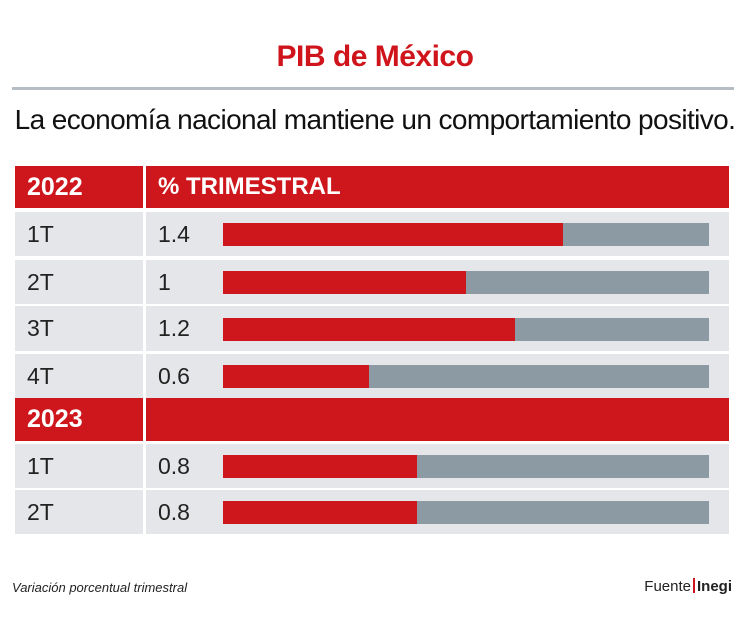 The width and height of the screenshot is (750, 633). I want to click on table-row: 3T 1.2, so click(372, 328).